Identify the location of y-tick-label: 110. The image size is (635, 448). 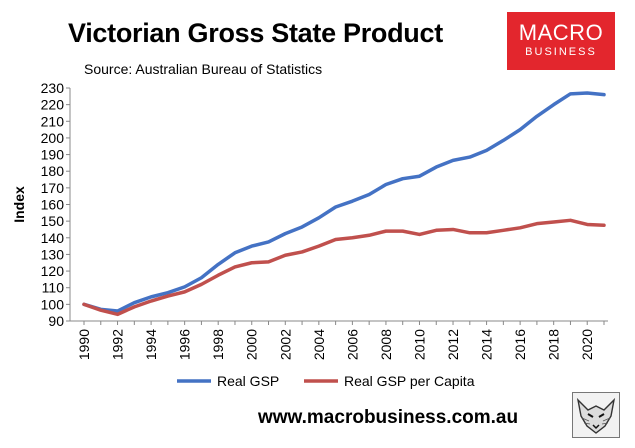
(53, 288).